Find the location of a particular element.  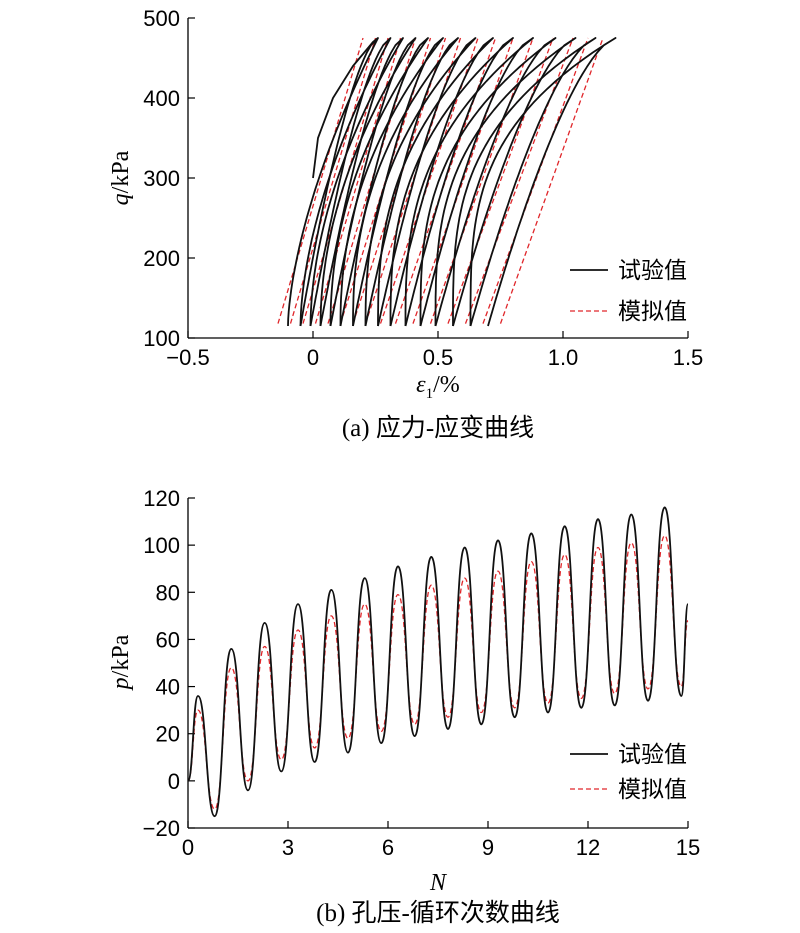

chart-a-legend: 试验值 模拟值 is located at coordinates (628, 290).